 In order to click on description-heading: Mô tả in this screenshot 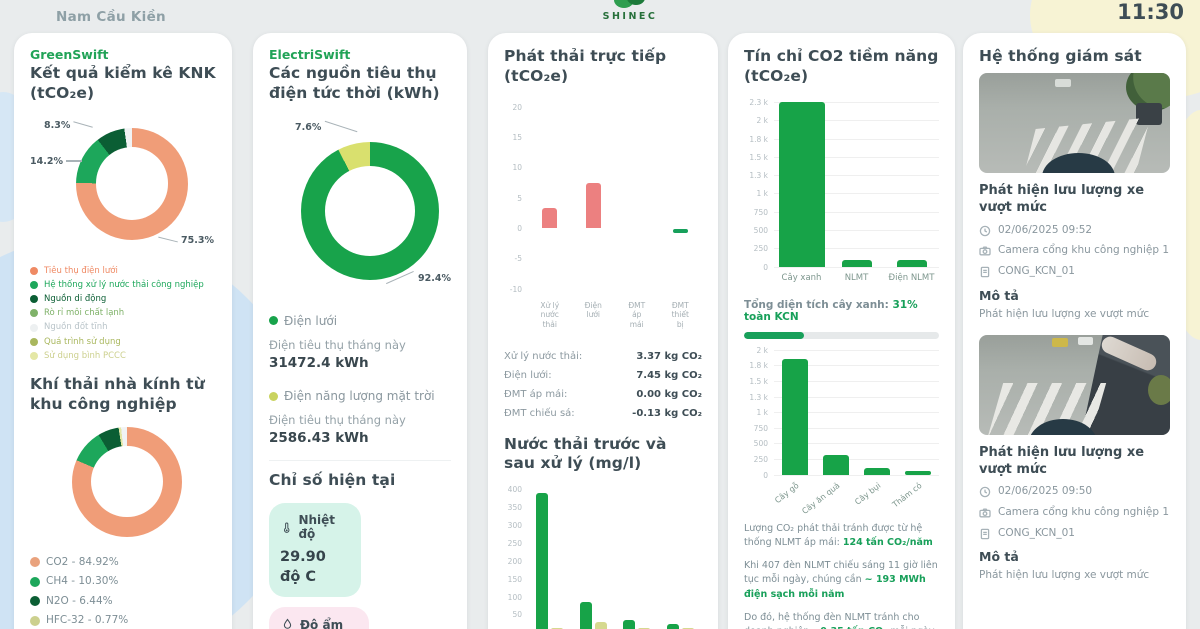, I will do `click(999, 295)`.